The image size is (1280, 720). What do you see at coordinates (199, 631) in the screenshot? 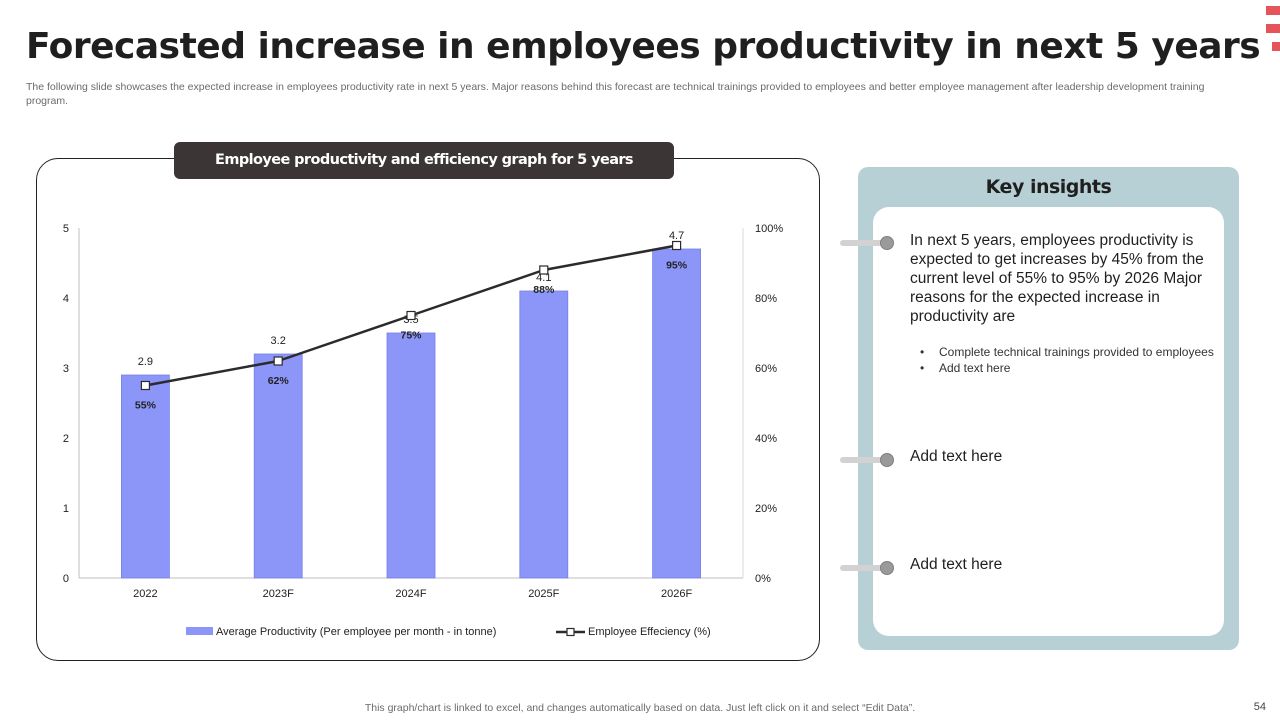
I see `legend-swatch-productivity` at bounding box center [199, 631].